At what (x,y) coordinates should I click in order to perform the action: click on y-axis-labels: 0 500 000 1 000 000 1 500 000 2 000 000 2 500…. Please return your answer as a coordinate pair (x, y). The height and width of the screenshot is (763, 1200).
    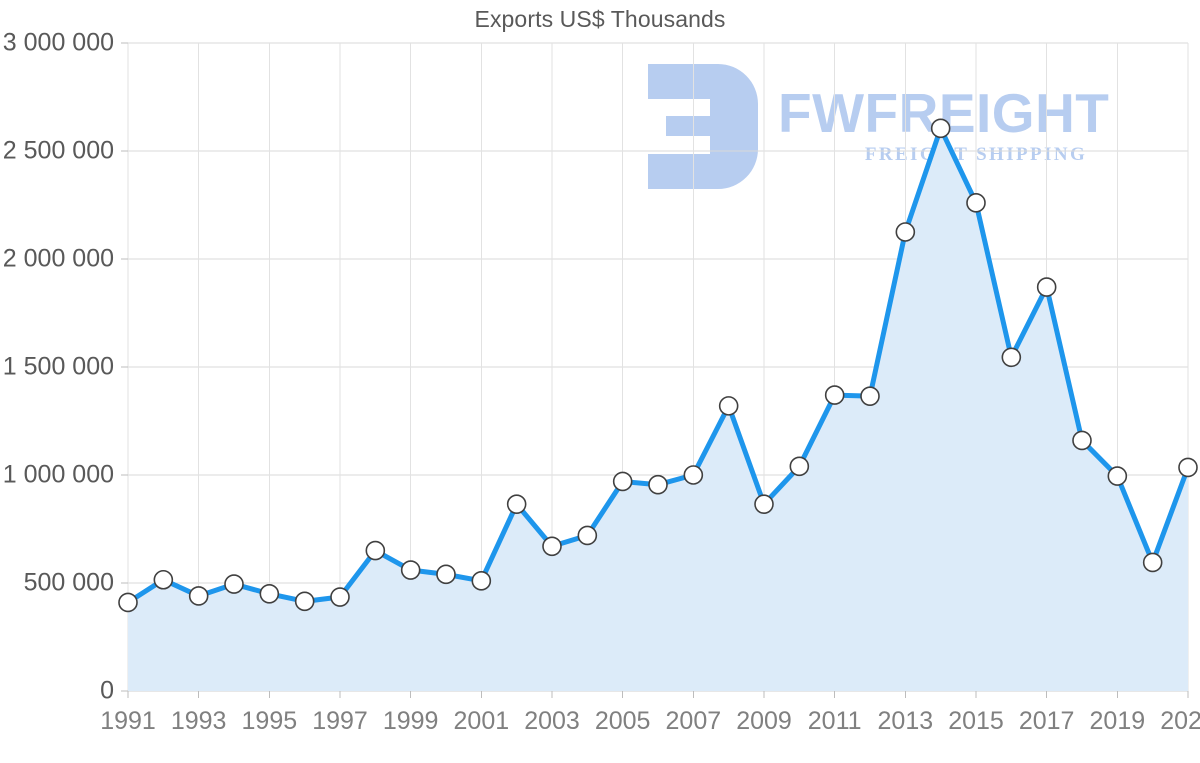
    Looking at the image, I should click on (58, 367).